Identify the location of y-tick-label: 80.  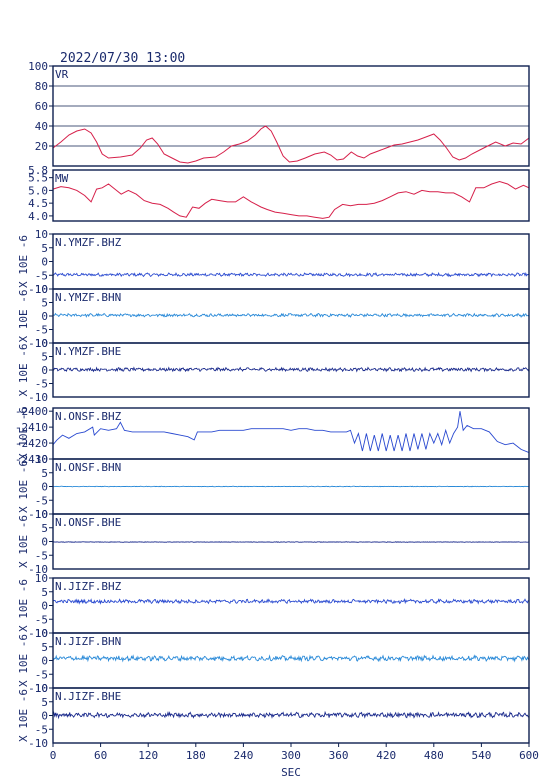
(41, 86).